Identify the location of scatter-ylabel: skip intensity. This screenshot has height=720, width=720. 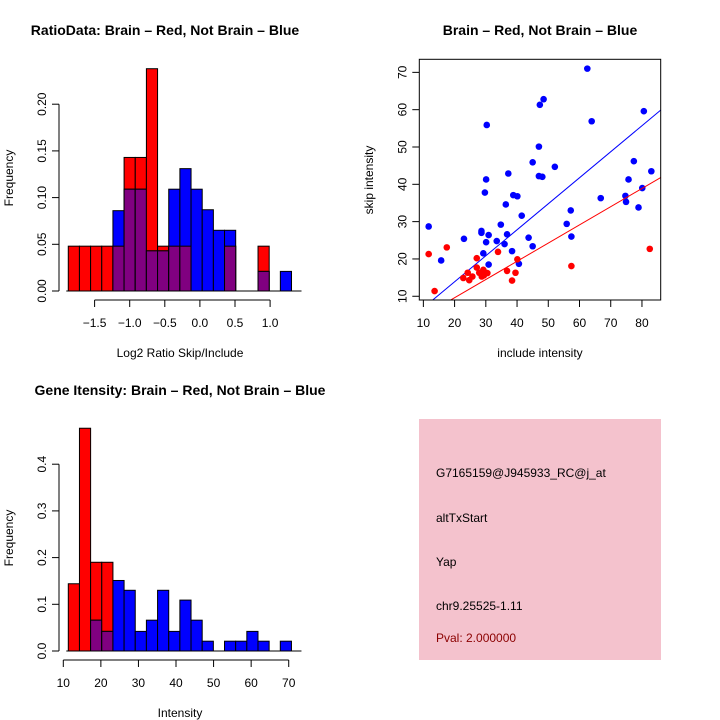
(369, 180).